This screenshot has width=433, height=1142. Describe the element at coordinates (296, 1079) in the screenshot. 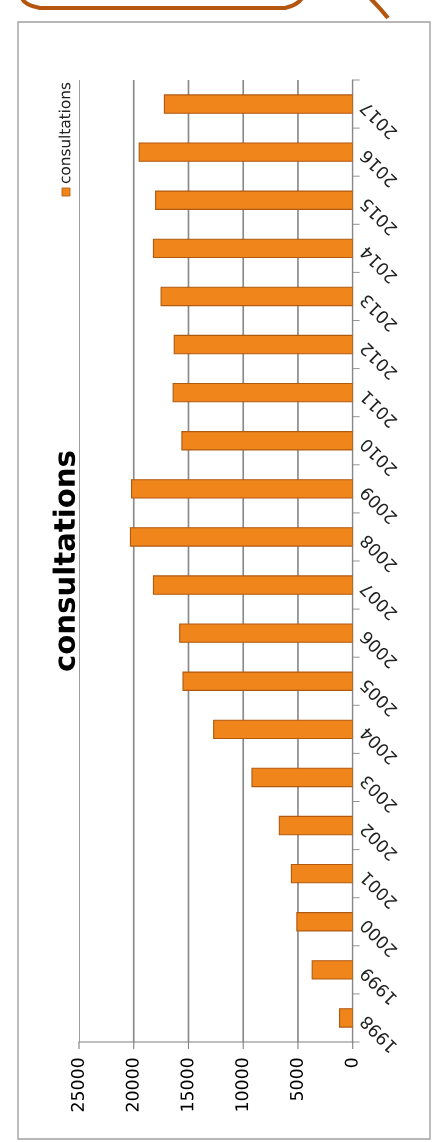

I see `x-tick-label: 5000` at that location.